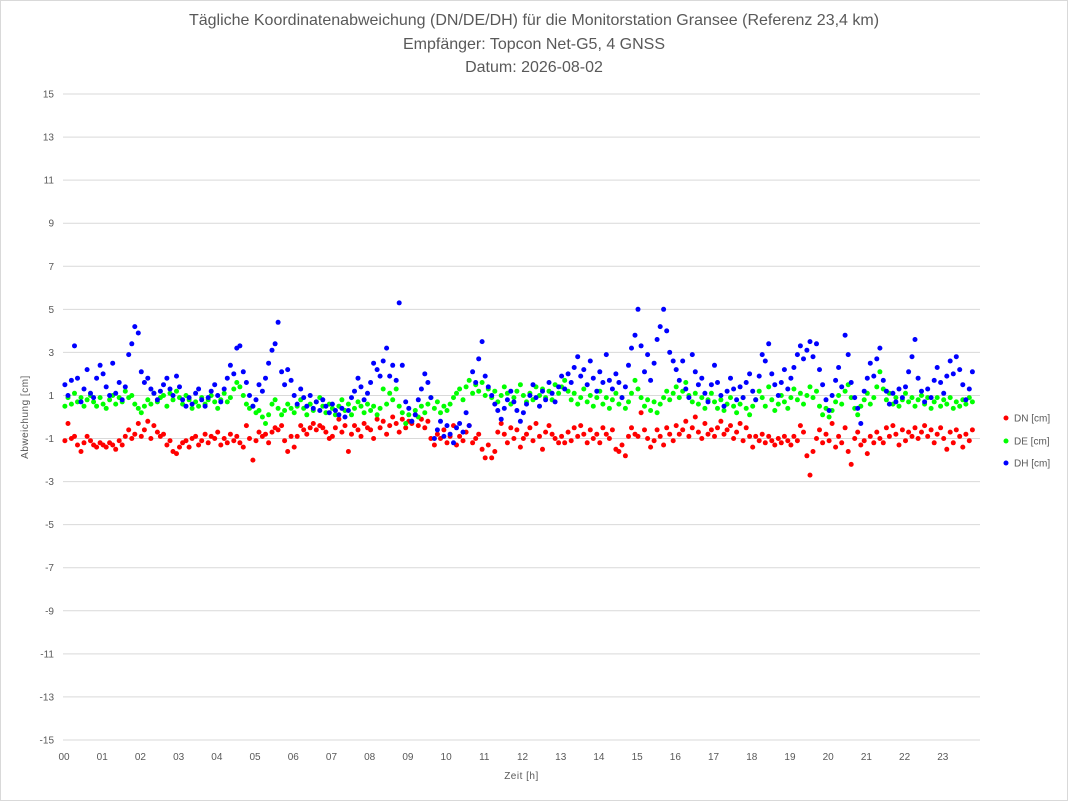  I want to click on x-tick-label: 10, so click(447, 757).